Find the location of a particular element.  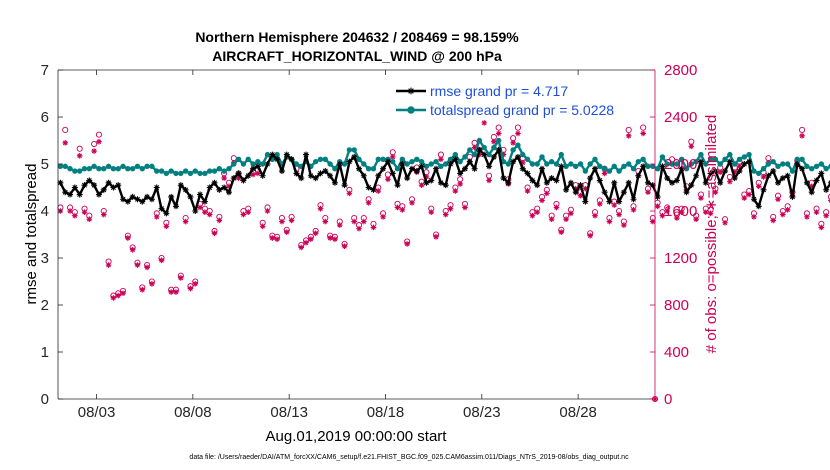

totalspread-series is located at coordinates (443, 157).